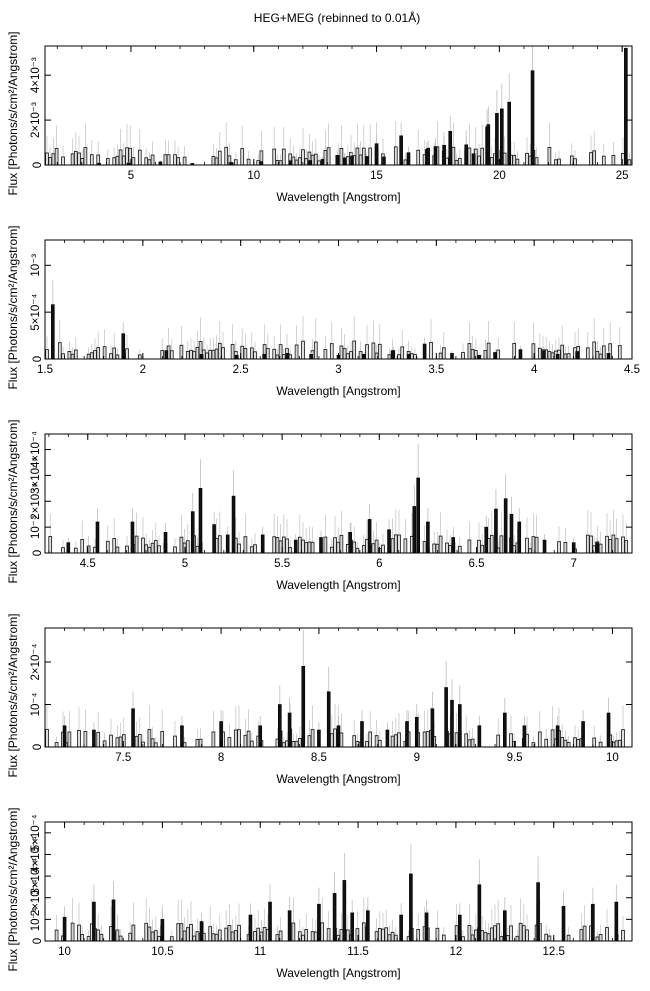 This screenshot has height=991, width=650. What do you see at coordinates (515, 758) in the screenshot?
I see `x-tick-label: 9.5` at bounding box center [515, 758].